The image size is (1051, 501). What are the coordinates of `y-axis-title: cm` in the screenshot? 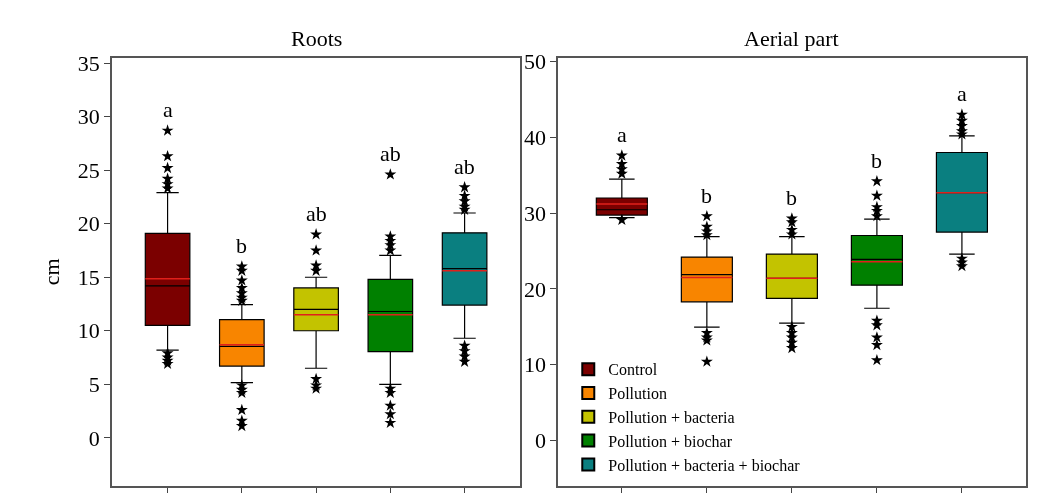 It's located at (52, 272).